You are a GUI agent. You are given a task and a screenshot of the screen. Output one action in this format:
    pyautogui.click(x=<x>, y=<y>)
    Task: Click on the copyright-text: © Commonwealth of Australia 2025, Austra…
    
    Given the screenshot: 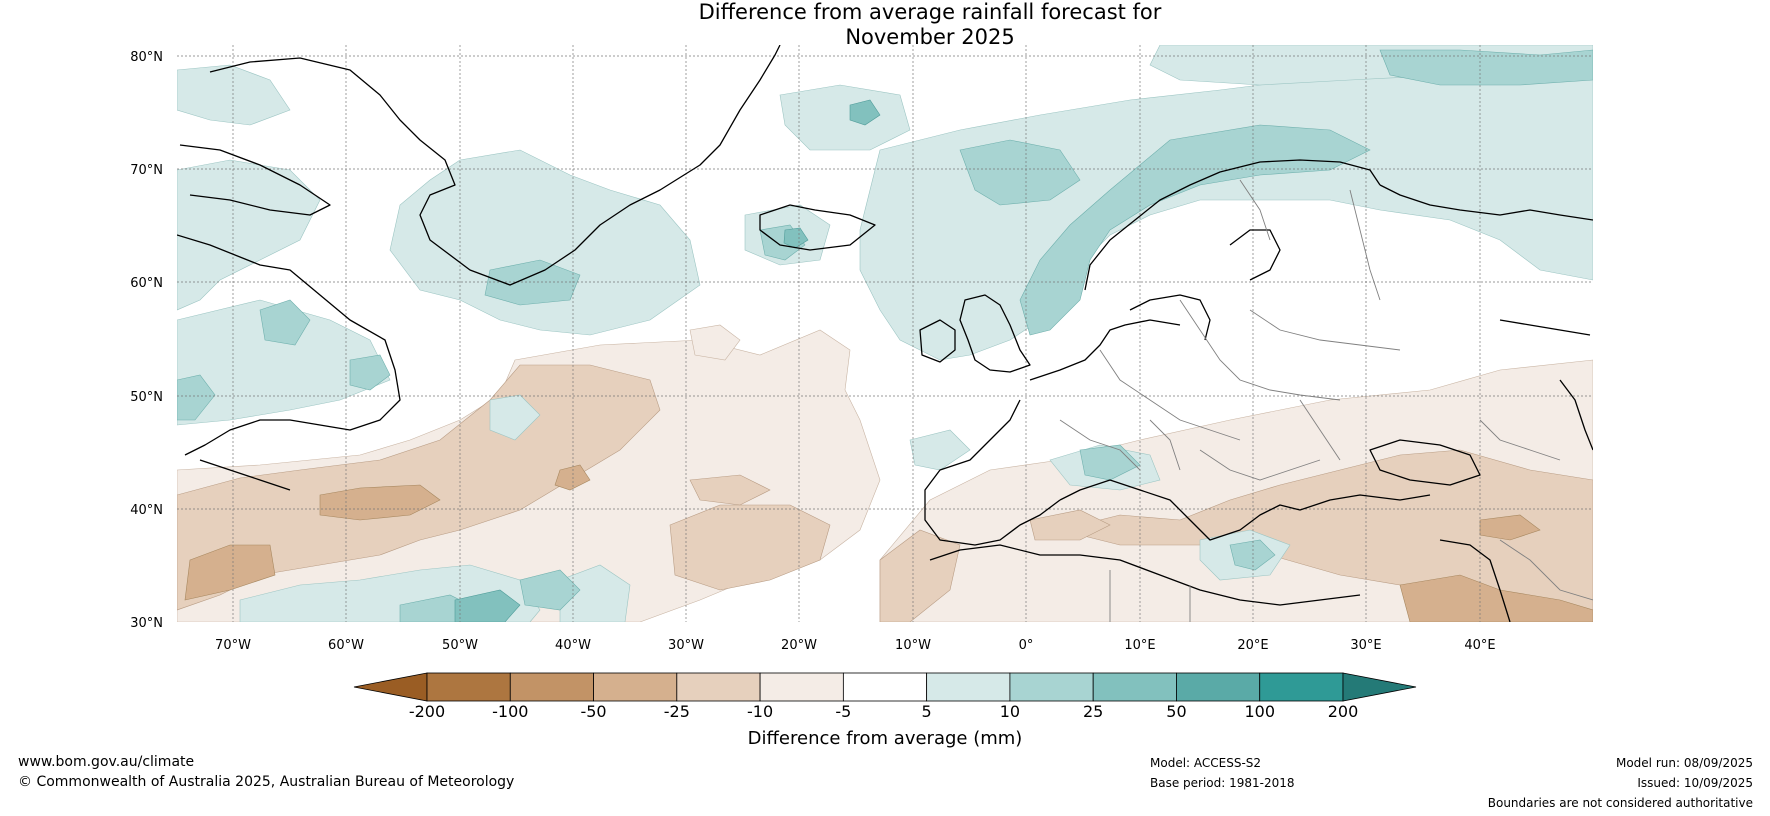 What is the action you would take?
    pyautogui.click(x=266, y=782)
    